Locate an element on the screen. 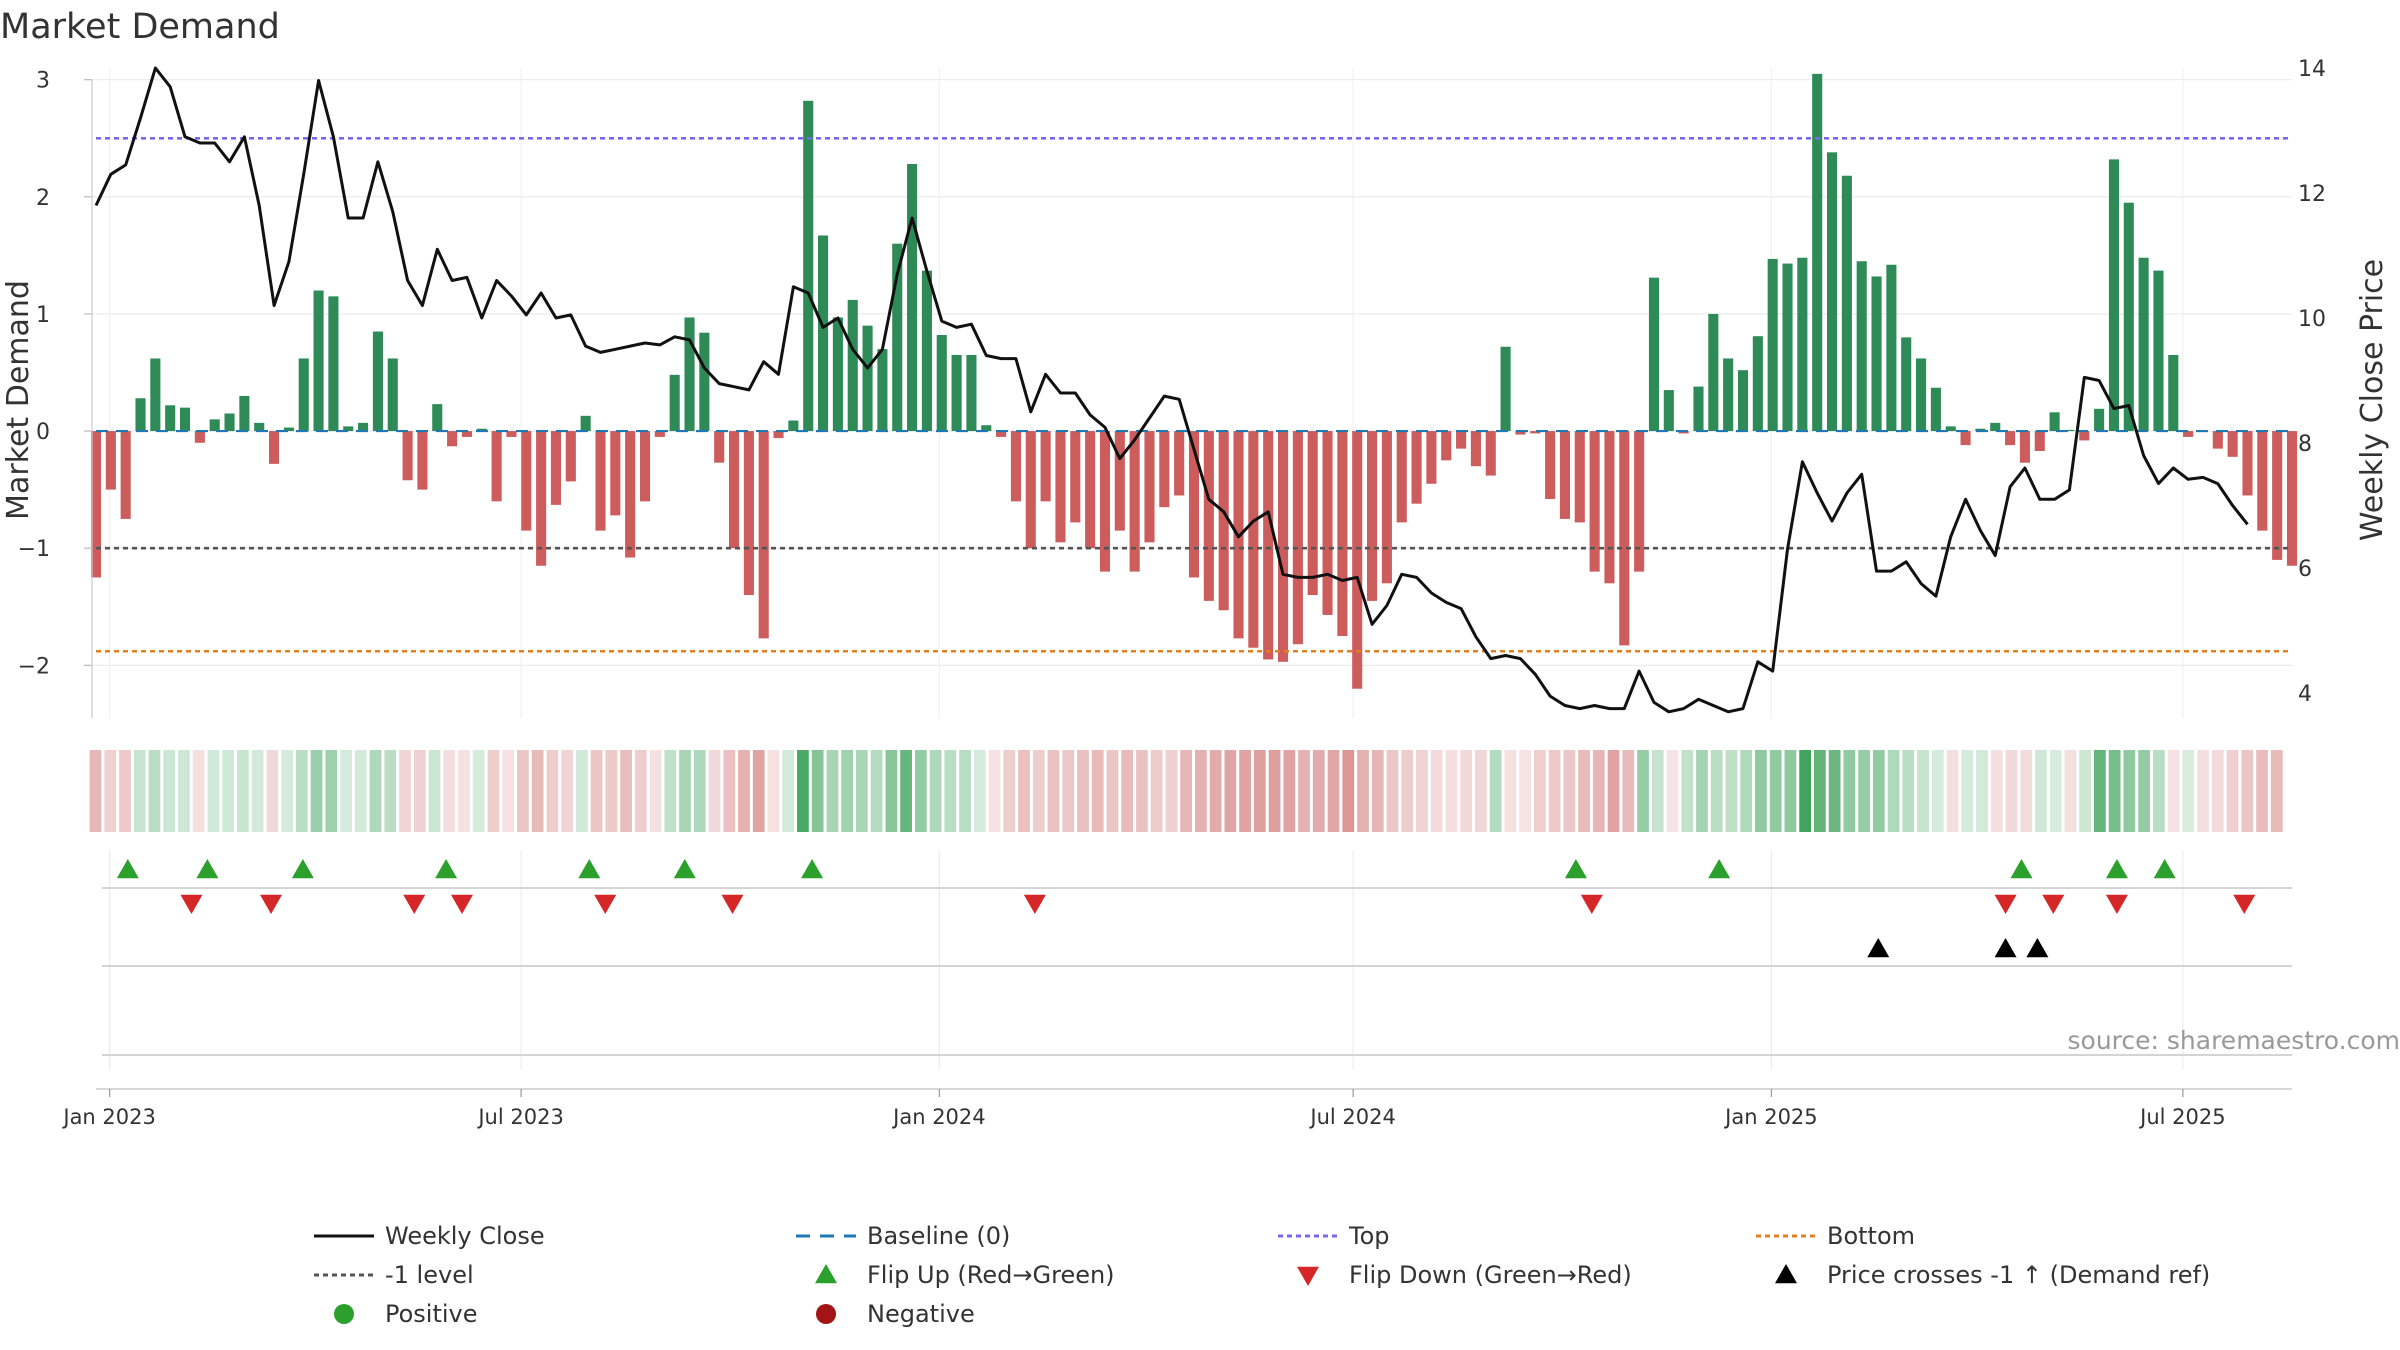  legend-item: Bottom is located at coordinates (1835, 1236).